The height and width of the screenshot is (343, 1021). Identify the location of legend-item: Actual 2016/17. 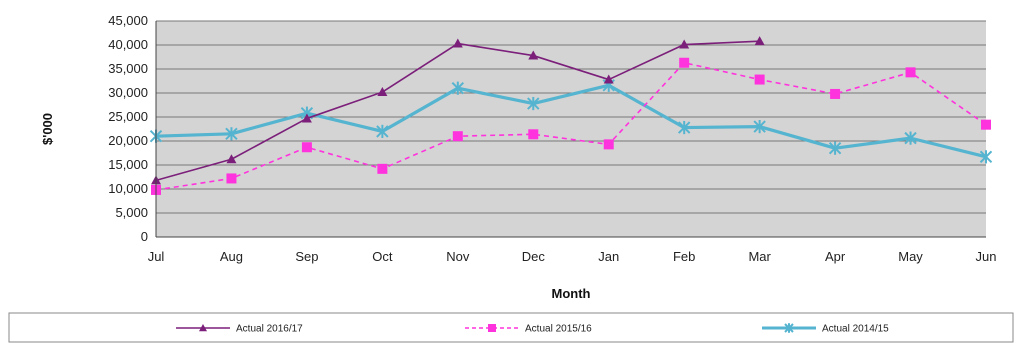
(239, 329).